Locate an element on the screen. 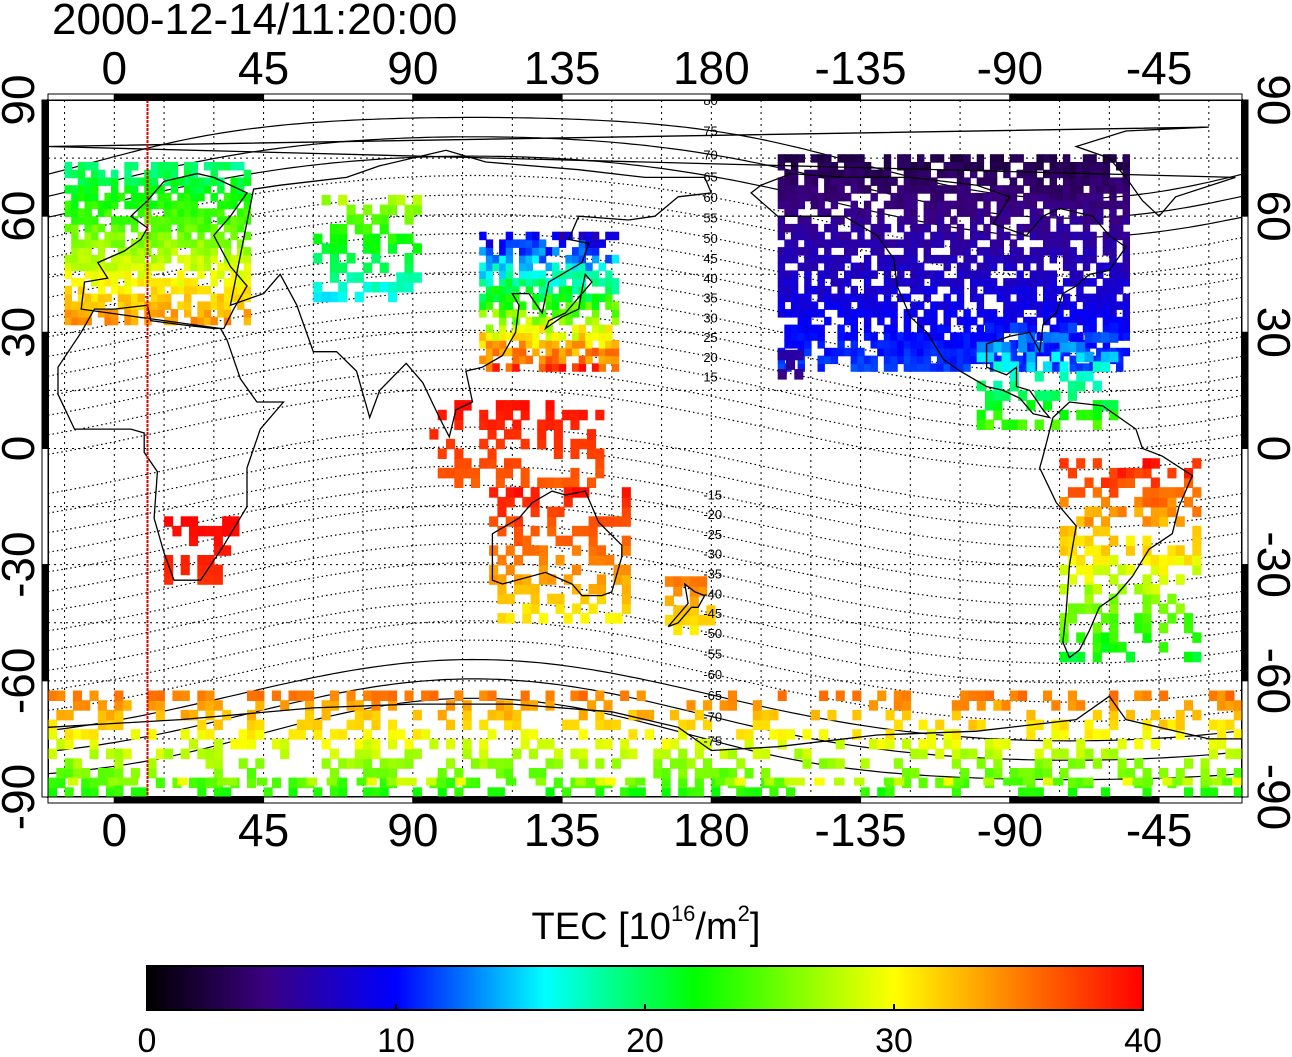 This screenshot has width=1292, height=1057. colorbar-tick-label: 40 is located at coordinates (1143, 1039).